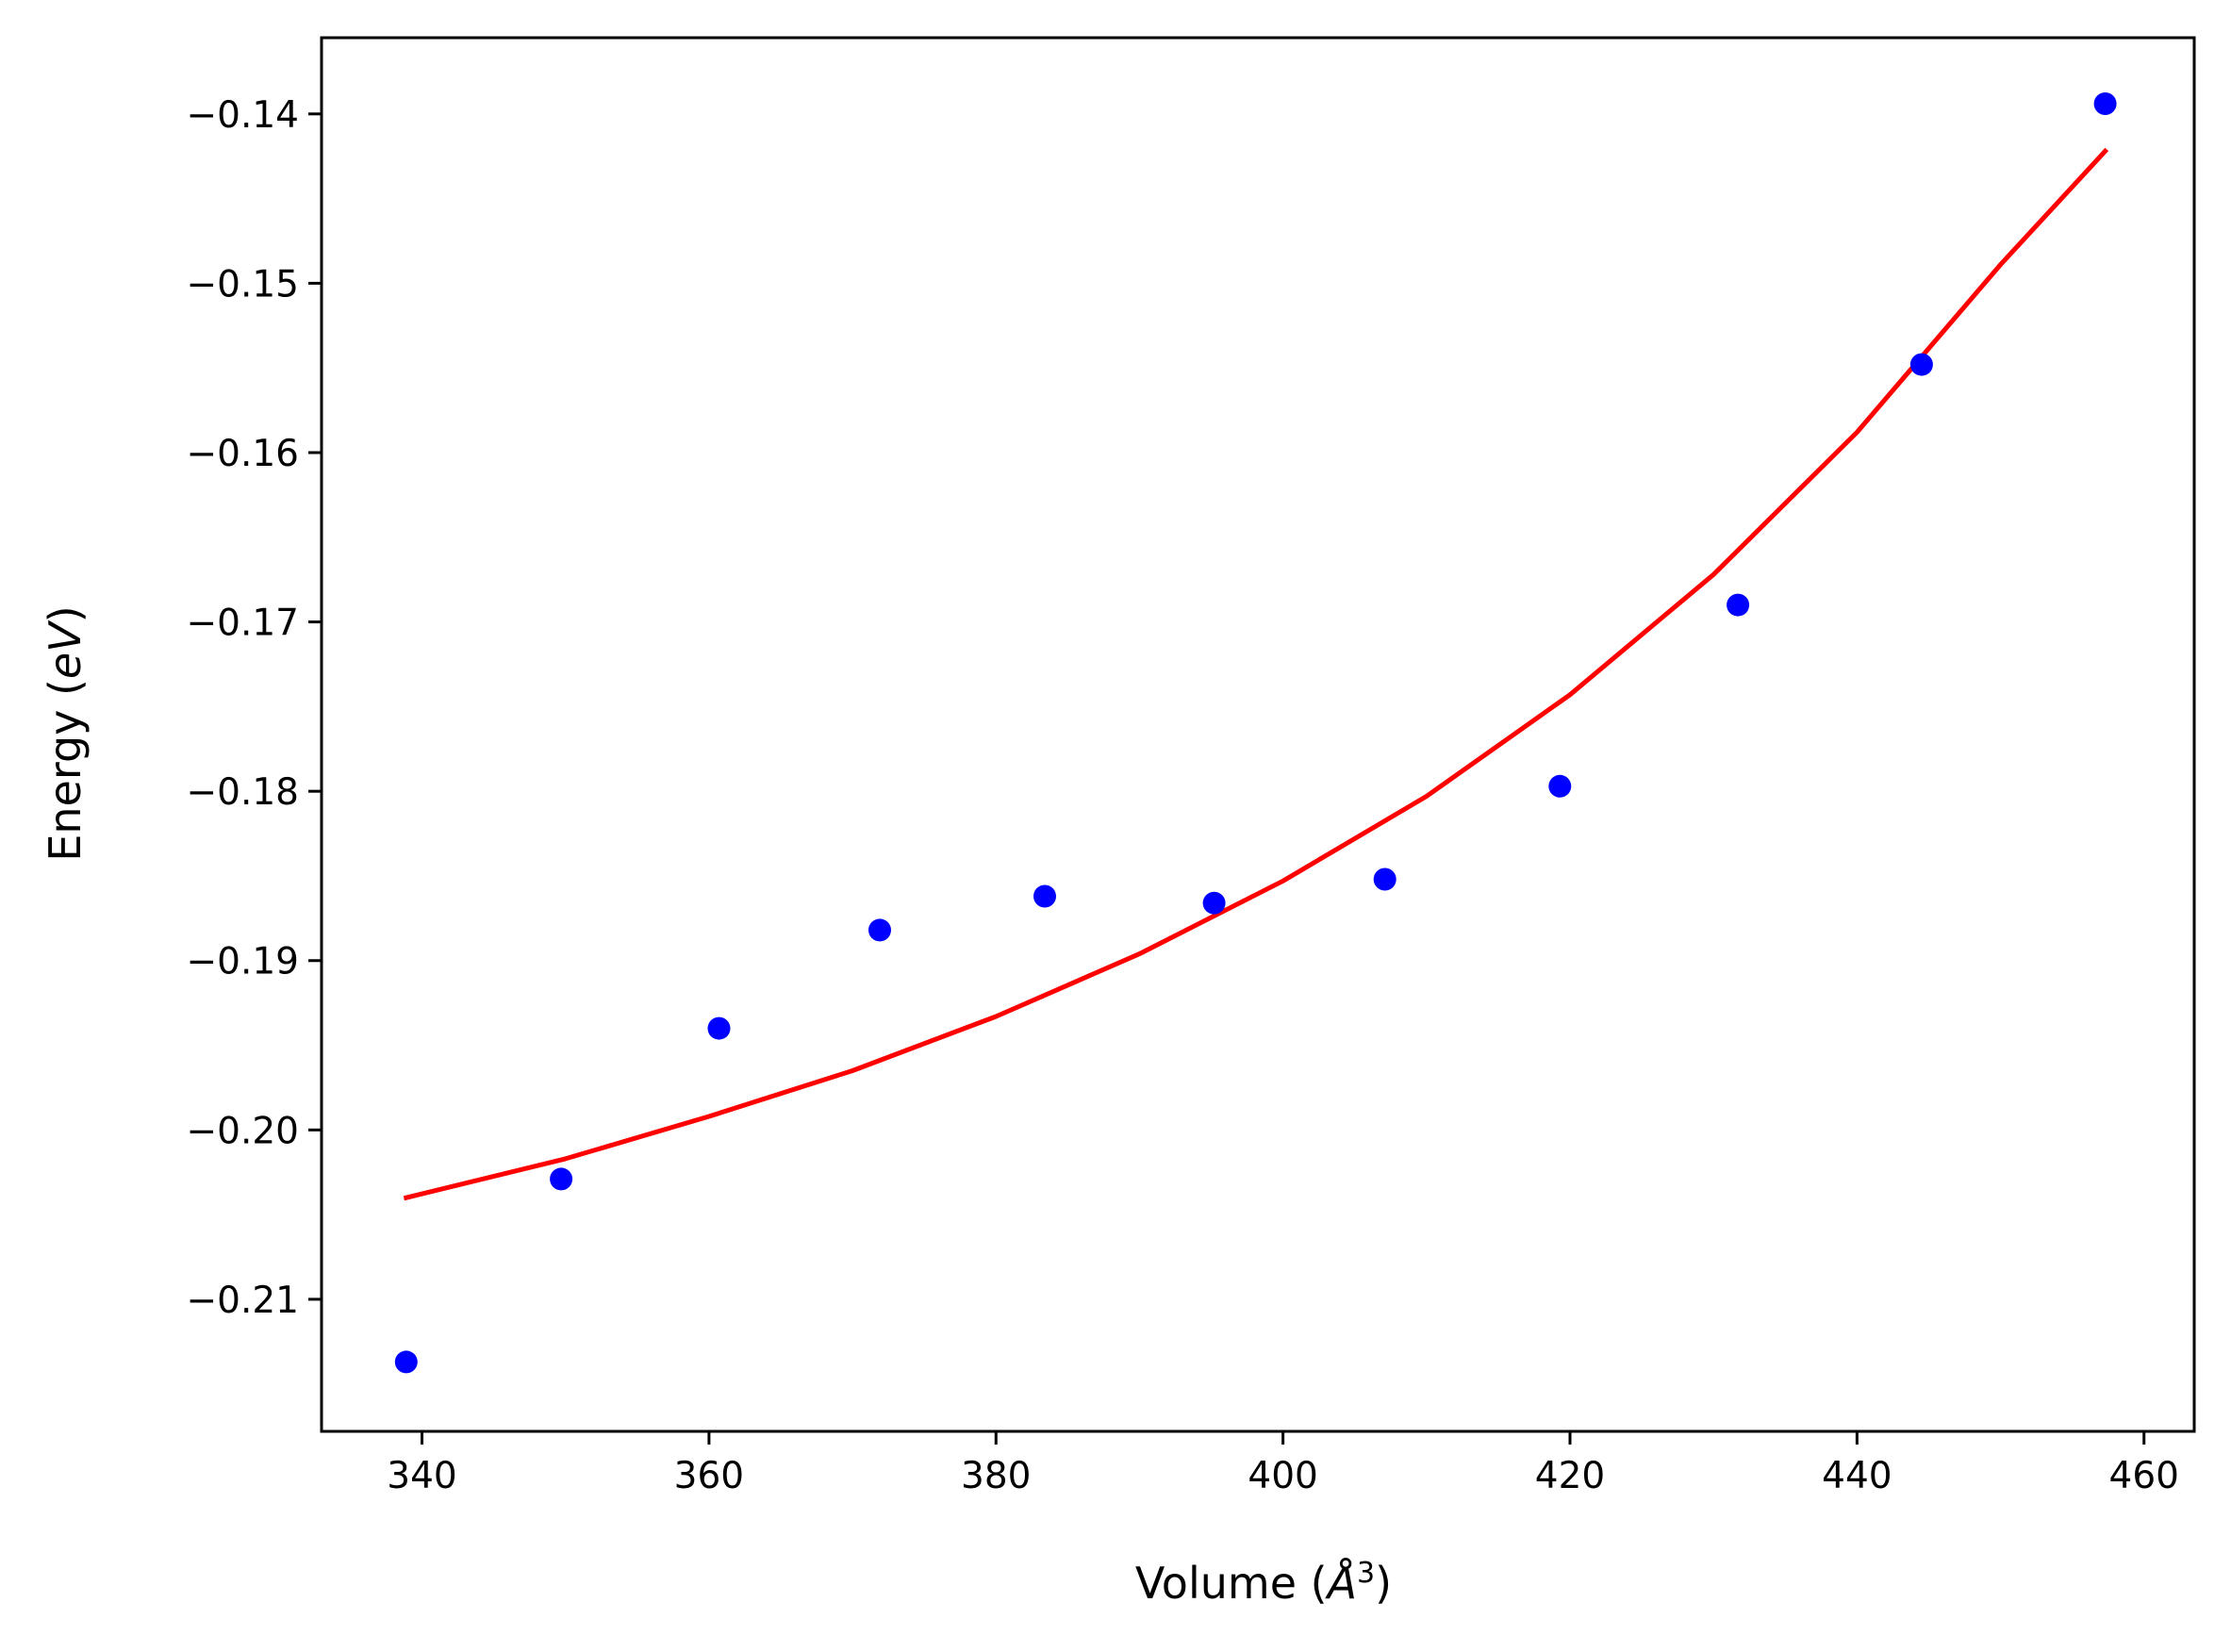  I want to click on x-axis-label: Volume (Å3), so click(1263, 1583).